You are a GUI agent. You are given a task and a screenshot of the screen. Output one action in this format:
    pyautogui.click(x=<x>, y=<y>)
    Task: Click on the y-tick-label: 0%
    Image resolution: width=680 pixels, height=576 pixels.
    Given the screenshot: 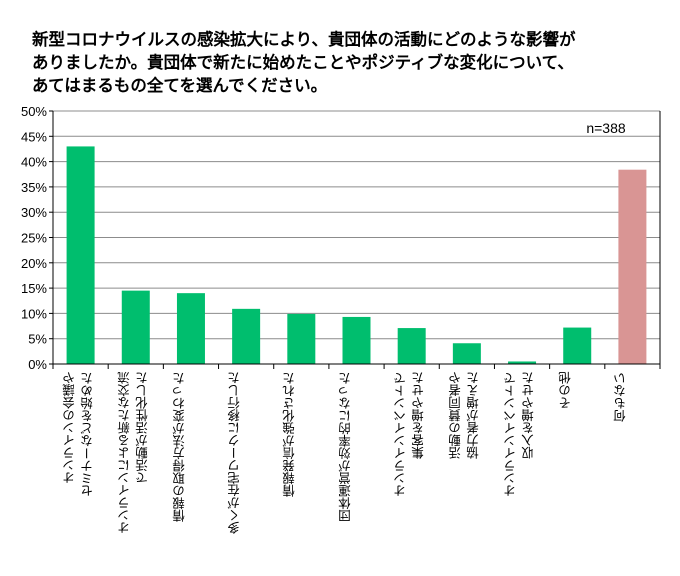 What is the action you would take?
    pyautogui.click(x=37, y=364)
    